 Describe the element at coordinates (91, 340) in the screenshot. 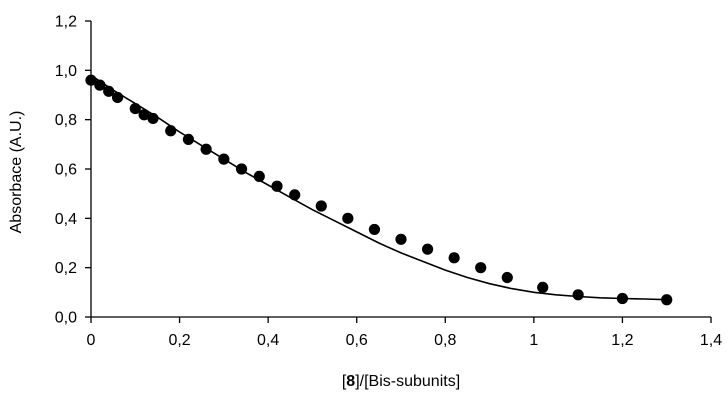

I see `x-tick-label: 0` at that location.